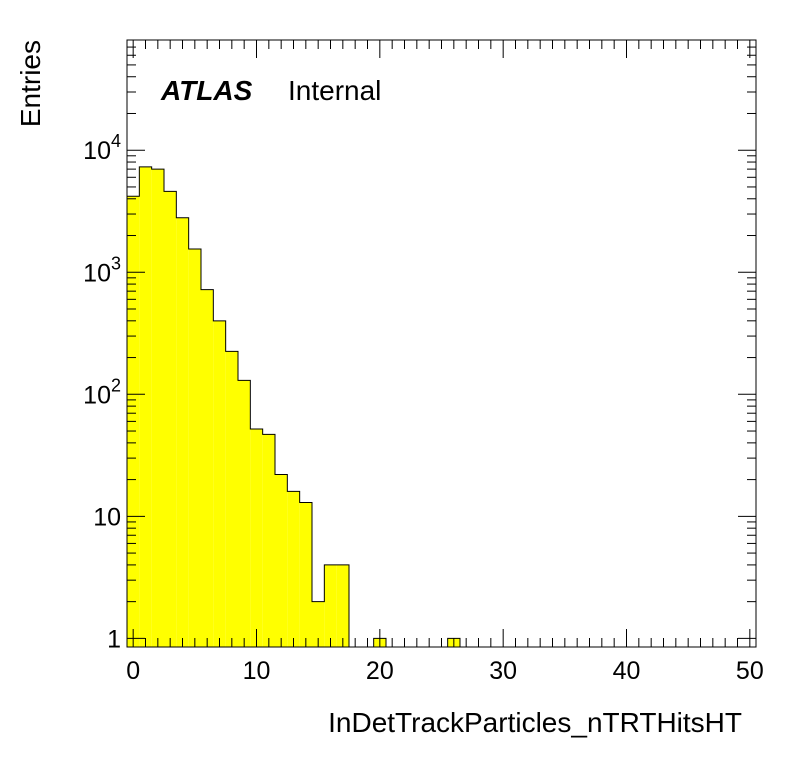 Image resolution: width=796 pixels, height=772 pixels. What do you see at coordinates (334, 90) in the screenshot?
I see `internal-label: Internal` at bounding box center [334, 90].